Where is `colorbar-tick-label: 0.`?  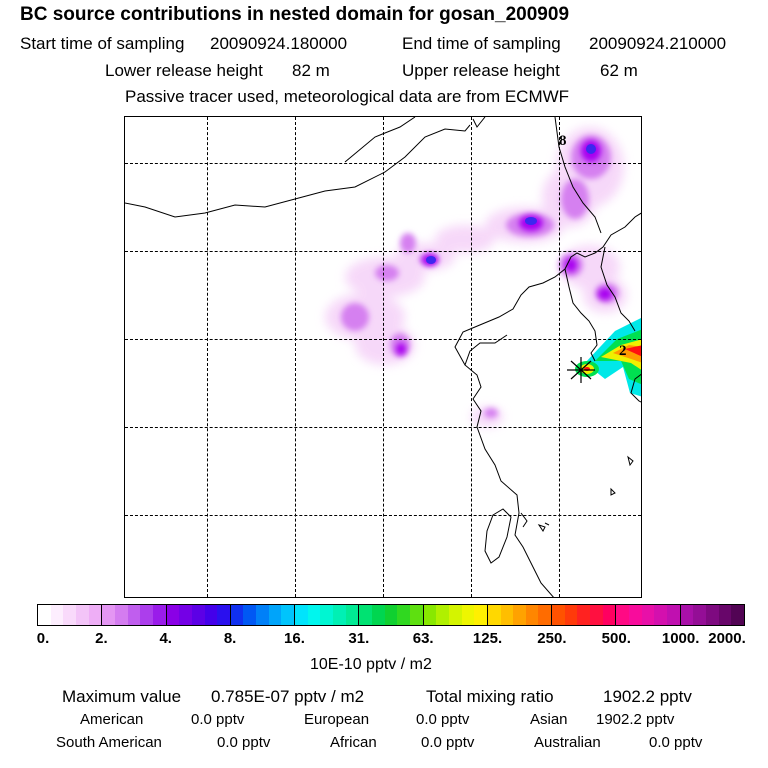 colorbar-tick-label: 0. is located at coordinates (43, 638).